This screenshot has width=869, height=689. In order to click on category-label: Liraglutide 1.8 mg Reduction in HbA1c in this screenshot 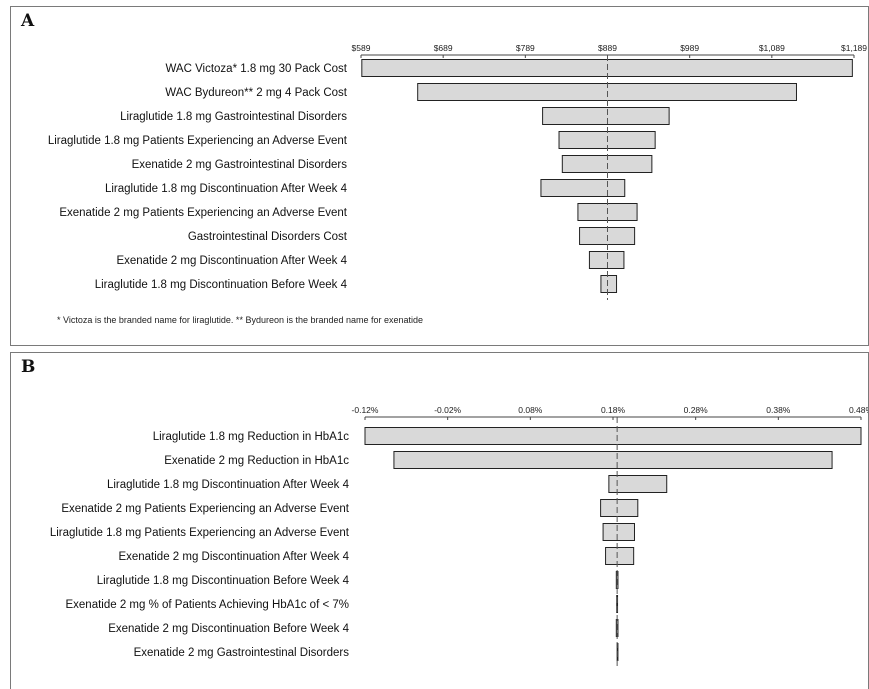, I will do `click(251, 437)`.